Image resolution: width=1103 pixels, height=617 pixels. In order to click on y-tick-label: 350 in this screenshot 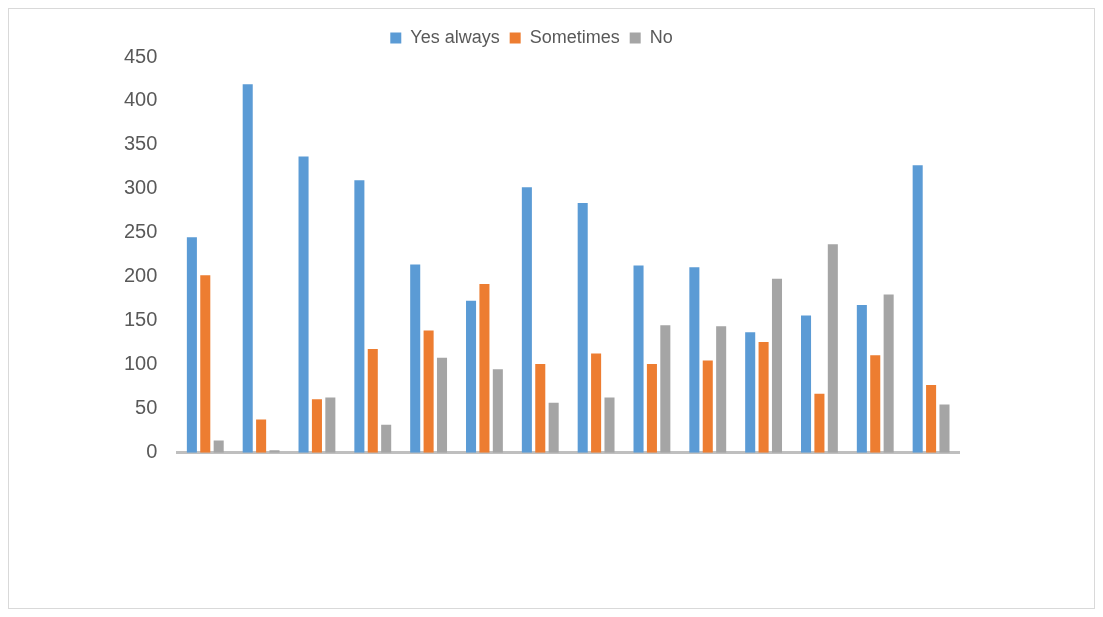, I will do `click(140, 143)`.